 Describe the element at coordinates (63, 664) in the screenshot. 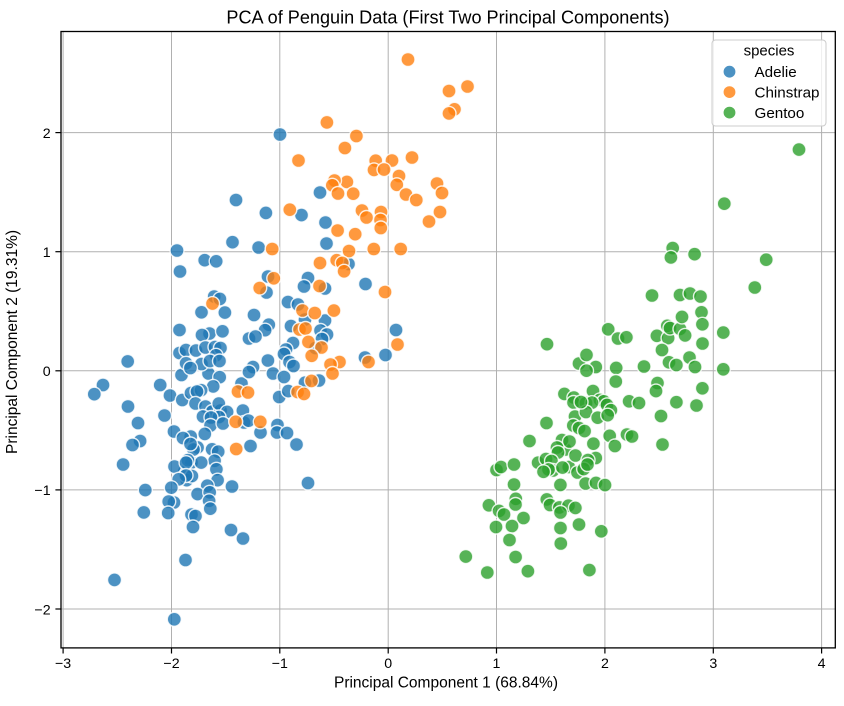

I see `svg-text: −3` at that location.